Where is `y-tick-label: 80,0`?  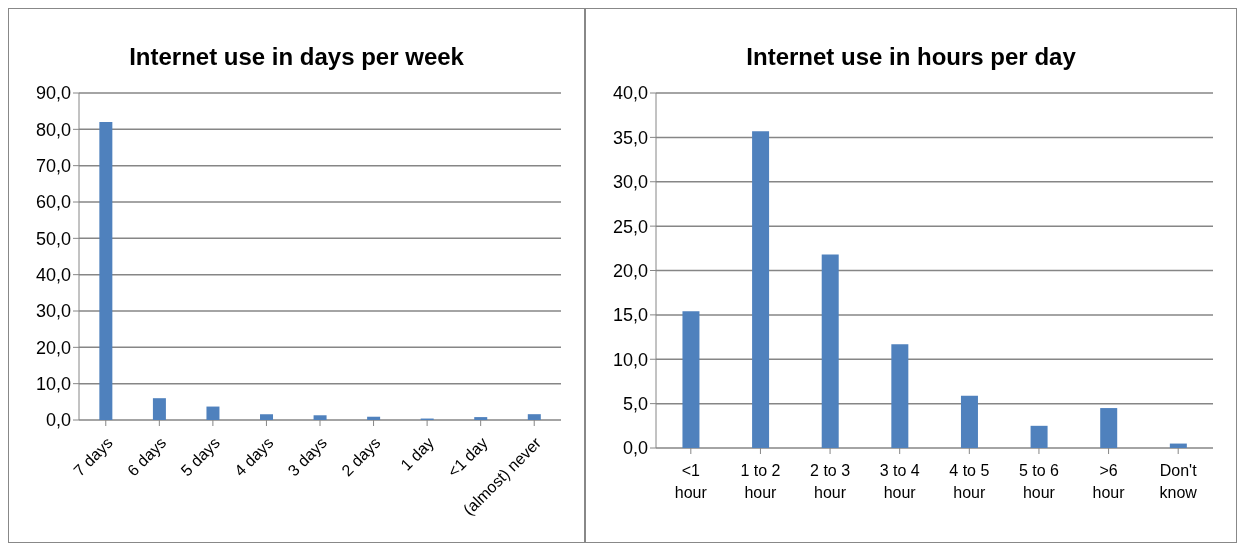
y-tick-label: 80,0 is located at coordinates (53, 129).